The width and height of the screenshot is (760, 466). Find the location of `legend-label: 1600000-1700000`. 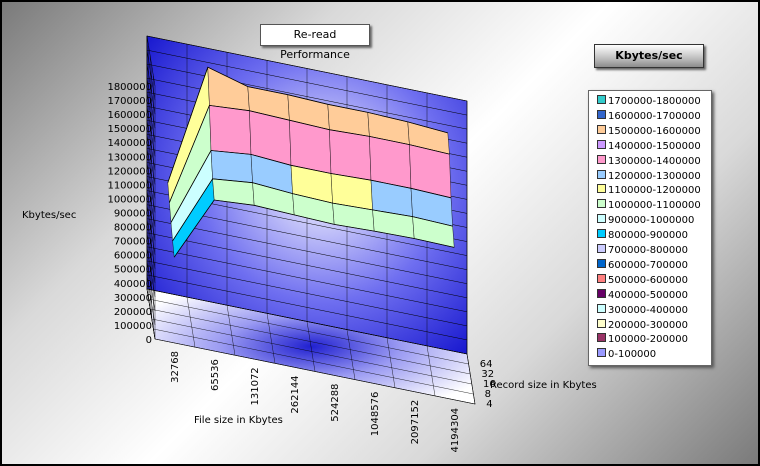

legend-label: 1600000-1700000 is located at coordinates (654, 116).